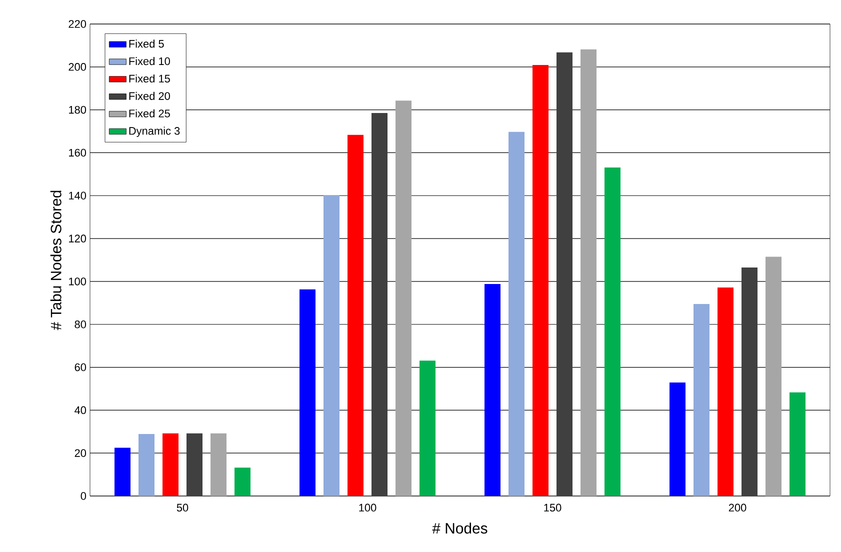 The height and width of the screenshot is (552, 841). I want to click on y-tick-label: 20, so click(80, 453).